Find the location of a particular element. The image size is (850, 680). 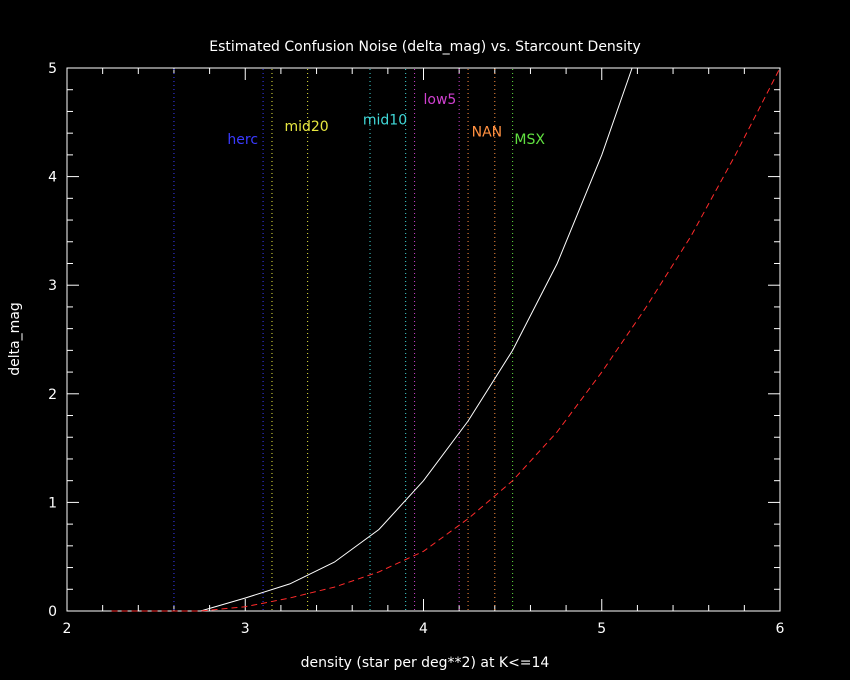

x-tick-label: 6 is located at coordinates (780, 629).